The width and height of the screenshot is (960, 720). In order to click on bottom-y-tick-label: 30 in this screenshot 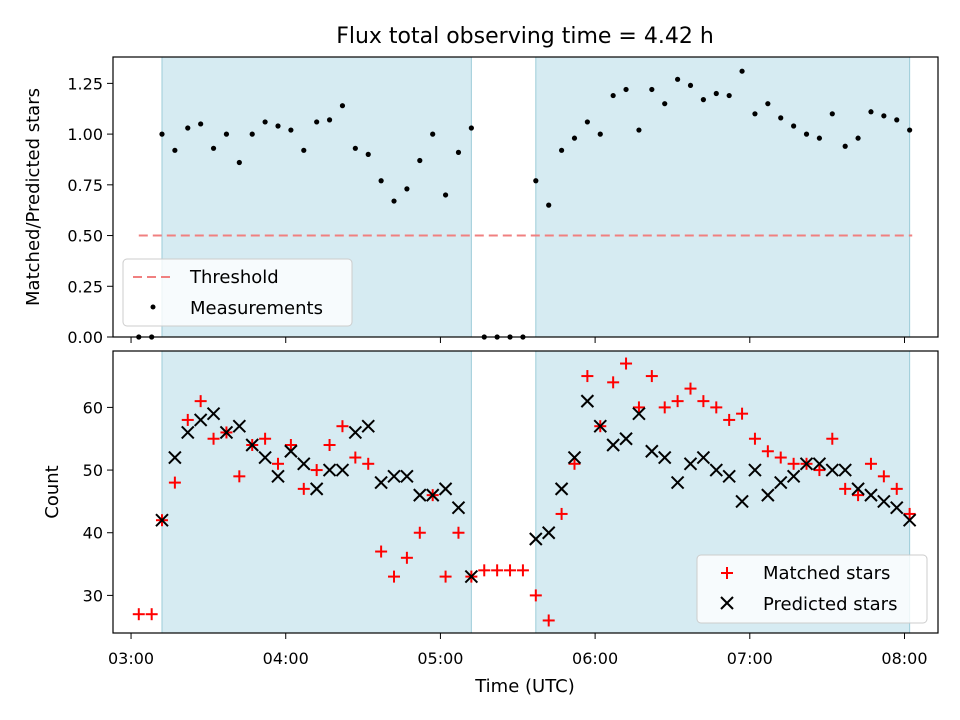, I will do `click(93, 595)`.